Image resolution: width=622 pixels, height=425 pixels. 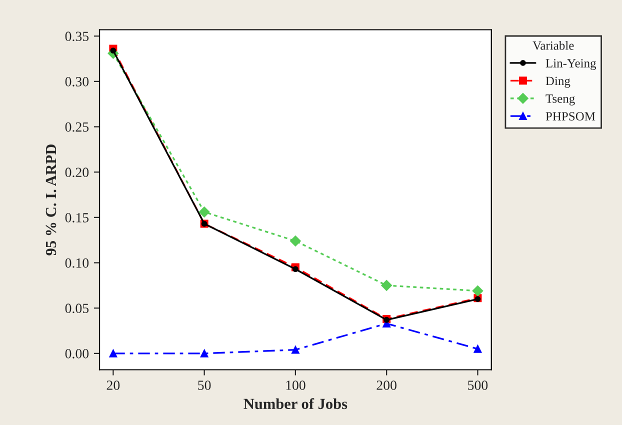 I want to click on x-tick-label: 500, so click(x=478, y=385).